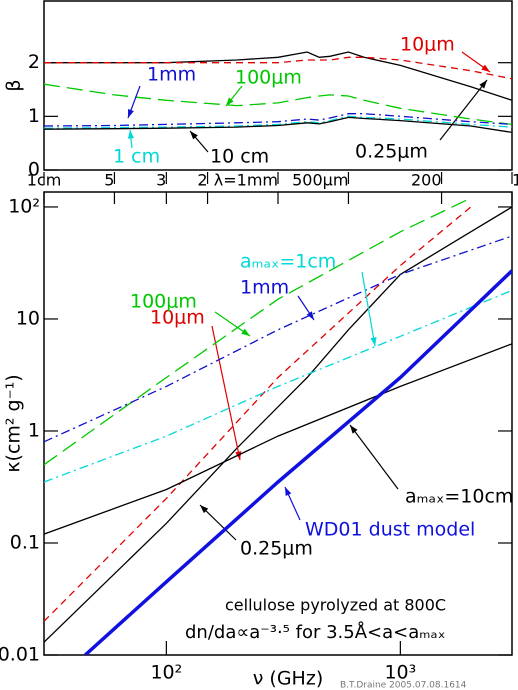  What do you see at coordinates (390, 530) in the screenshot?
I see `series-label: WD01 dust model` at bounding box center [390, 530].